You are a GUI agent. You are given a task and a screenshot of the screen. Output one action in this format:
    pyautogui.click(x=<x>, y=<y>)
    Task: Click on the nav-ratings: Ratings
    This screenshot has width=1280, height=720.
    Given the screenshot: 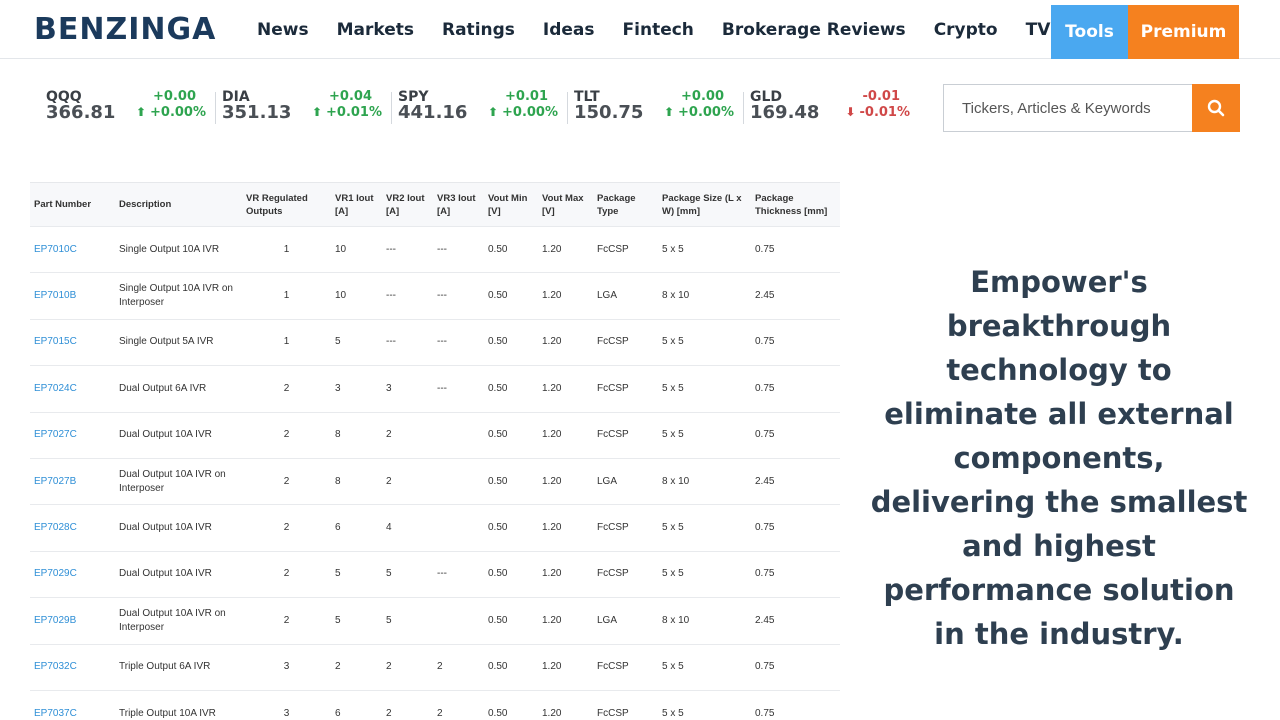 What is the action you would take?
    pyautogui.click(x=478, y=29)
    